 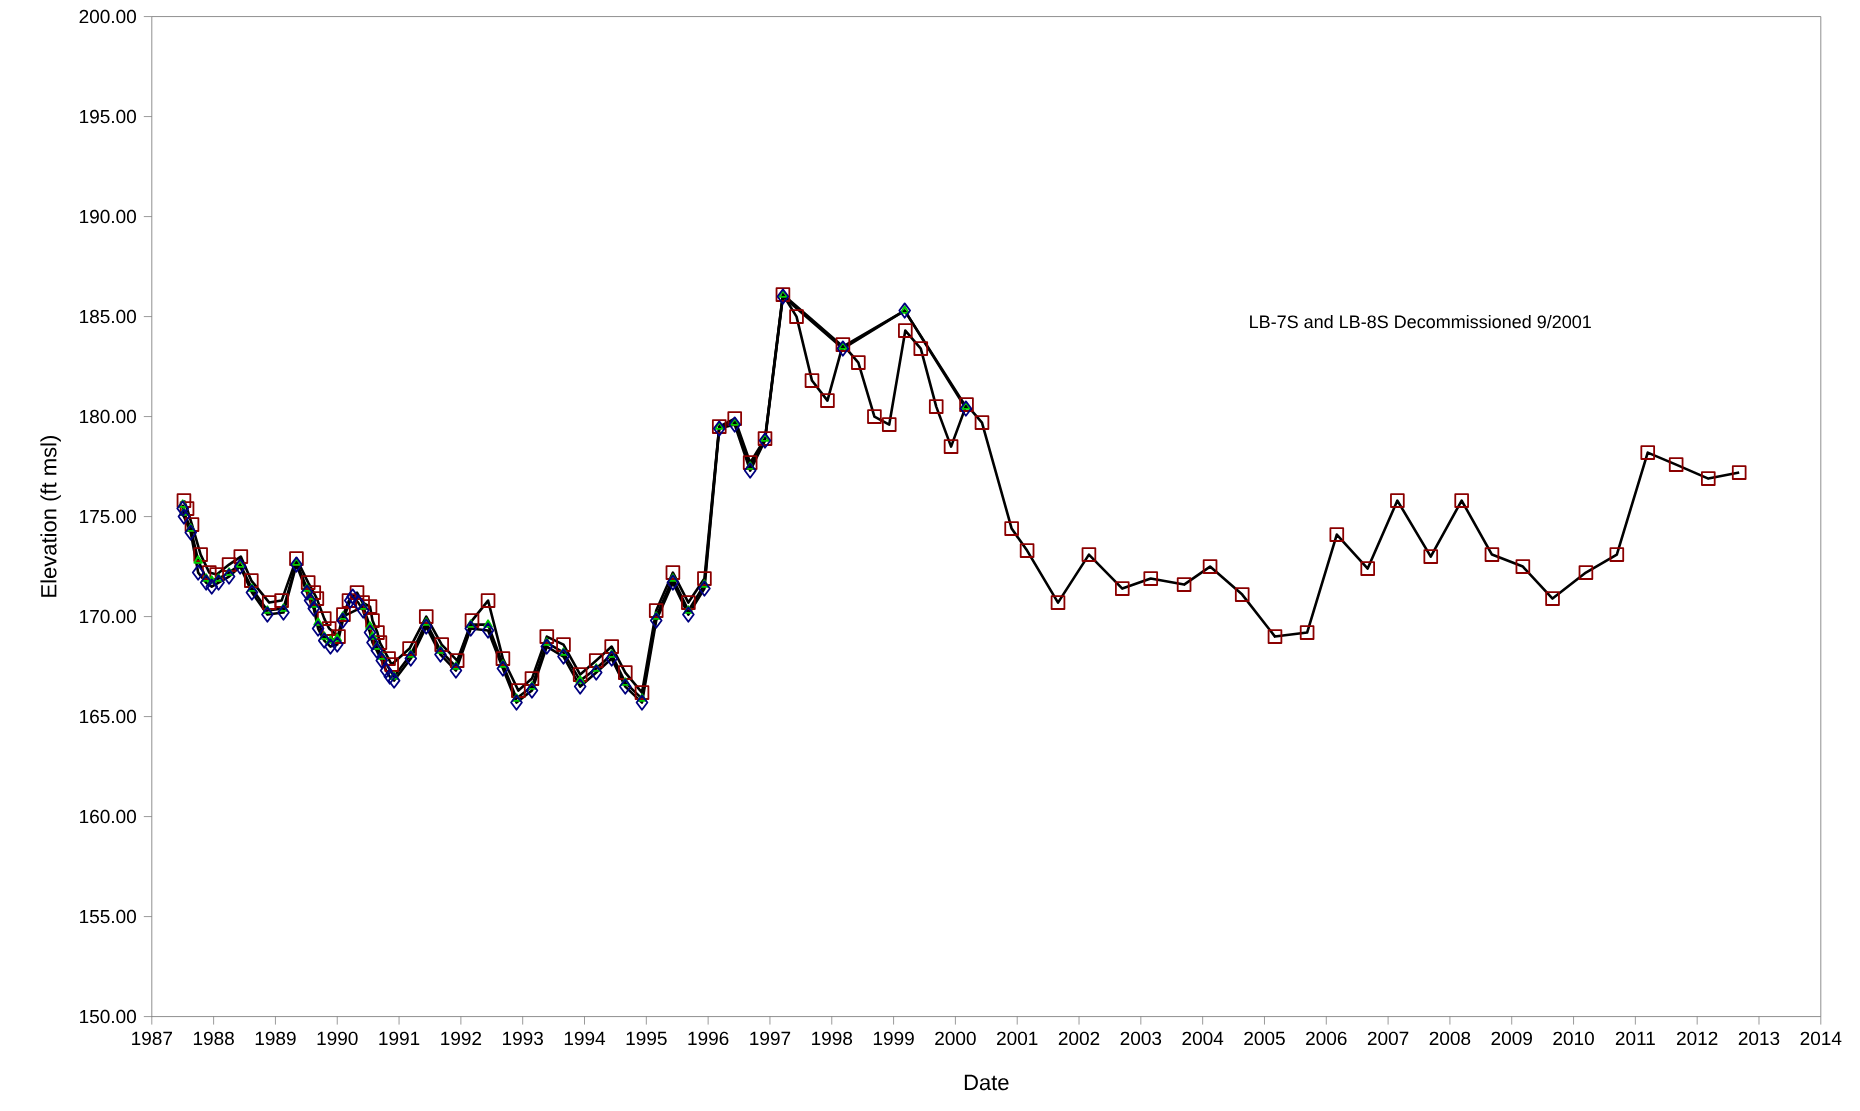 I want to click on y-tick-label: 175.00, so click(x=108, y=516).